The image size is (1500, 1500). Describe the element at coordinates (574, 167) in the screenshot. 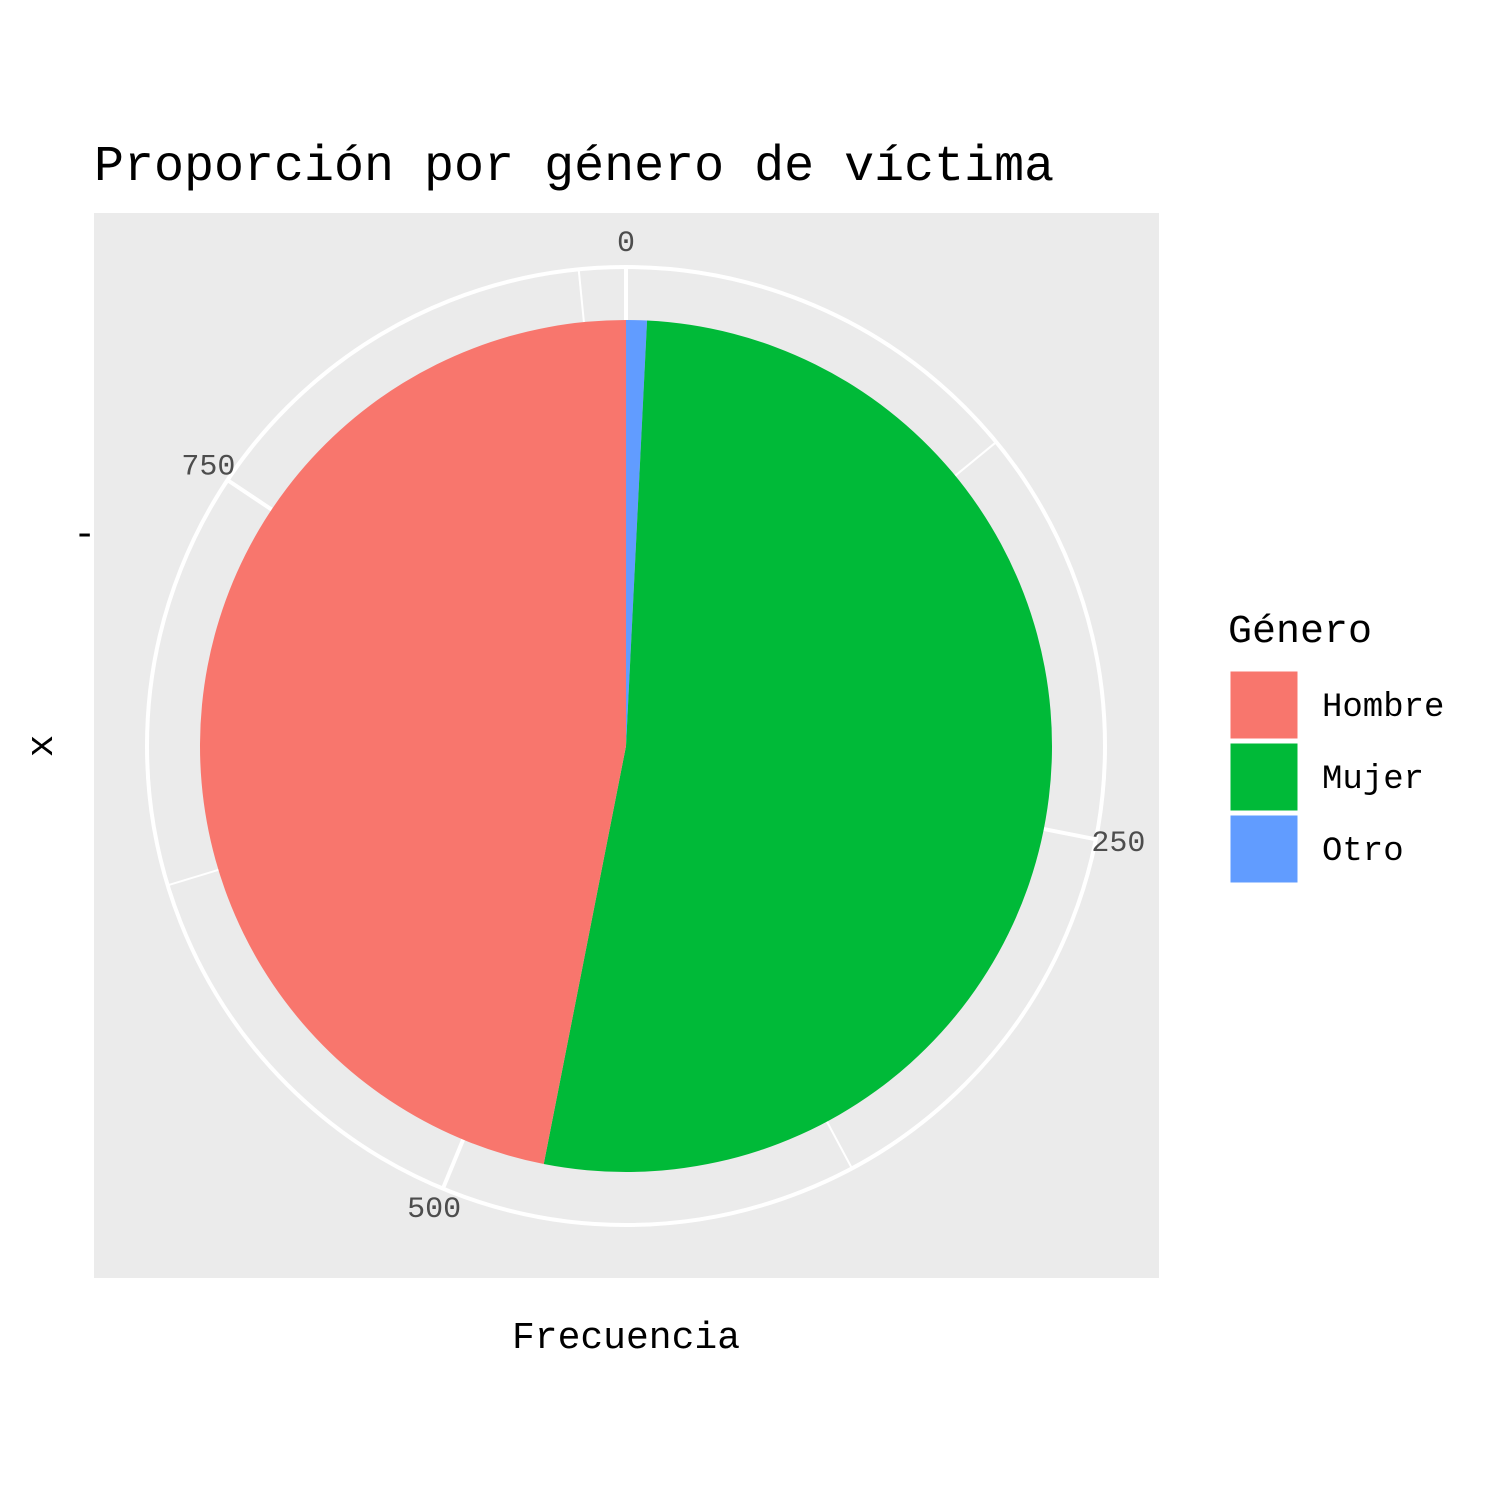

I see `chart-title: Proporción por género de víctima` at that location.